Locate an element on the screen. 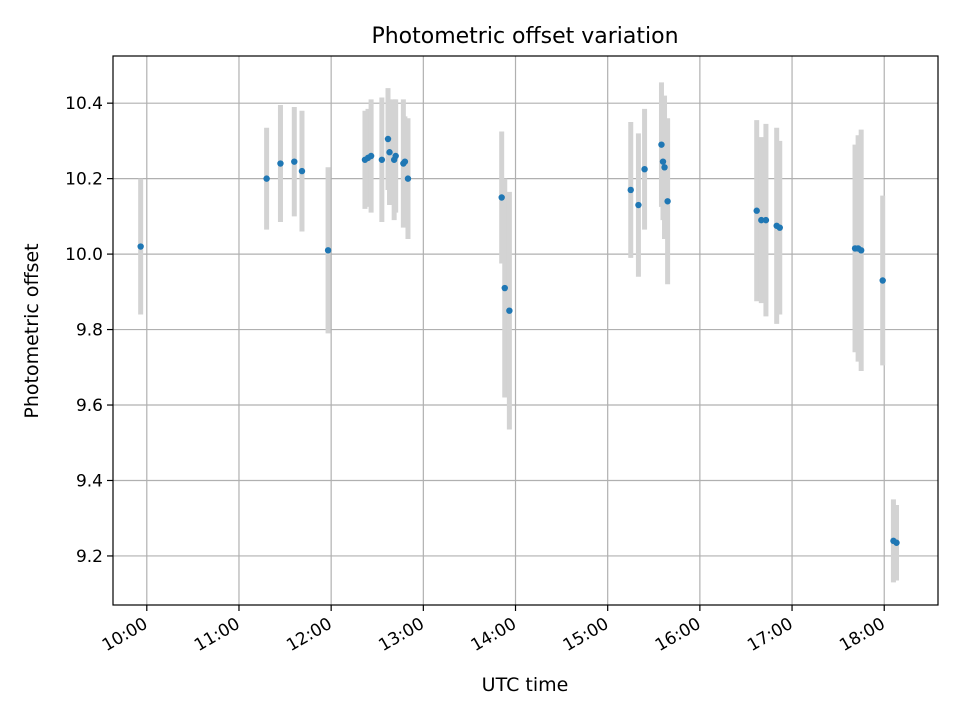  chart-title: Photometric offset variation is located at coordinates (524, 36).